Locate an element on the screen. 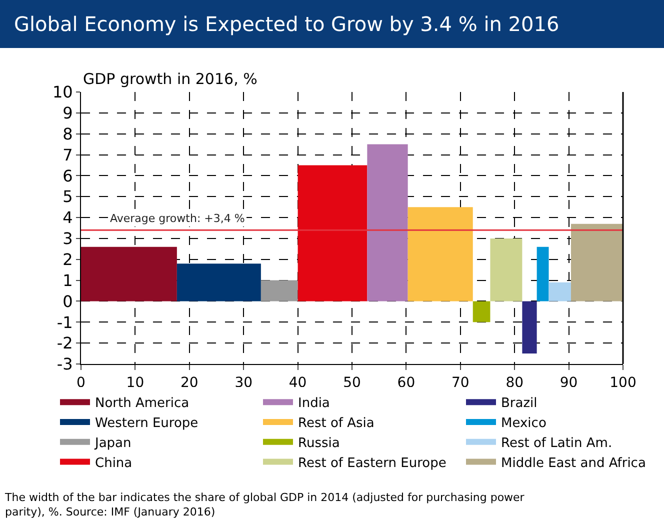 This screenshot has height=523, width=664. legend-label: North America is located at coordinates (142, 404).